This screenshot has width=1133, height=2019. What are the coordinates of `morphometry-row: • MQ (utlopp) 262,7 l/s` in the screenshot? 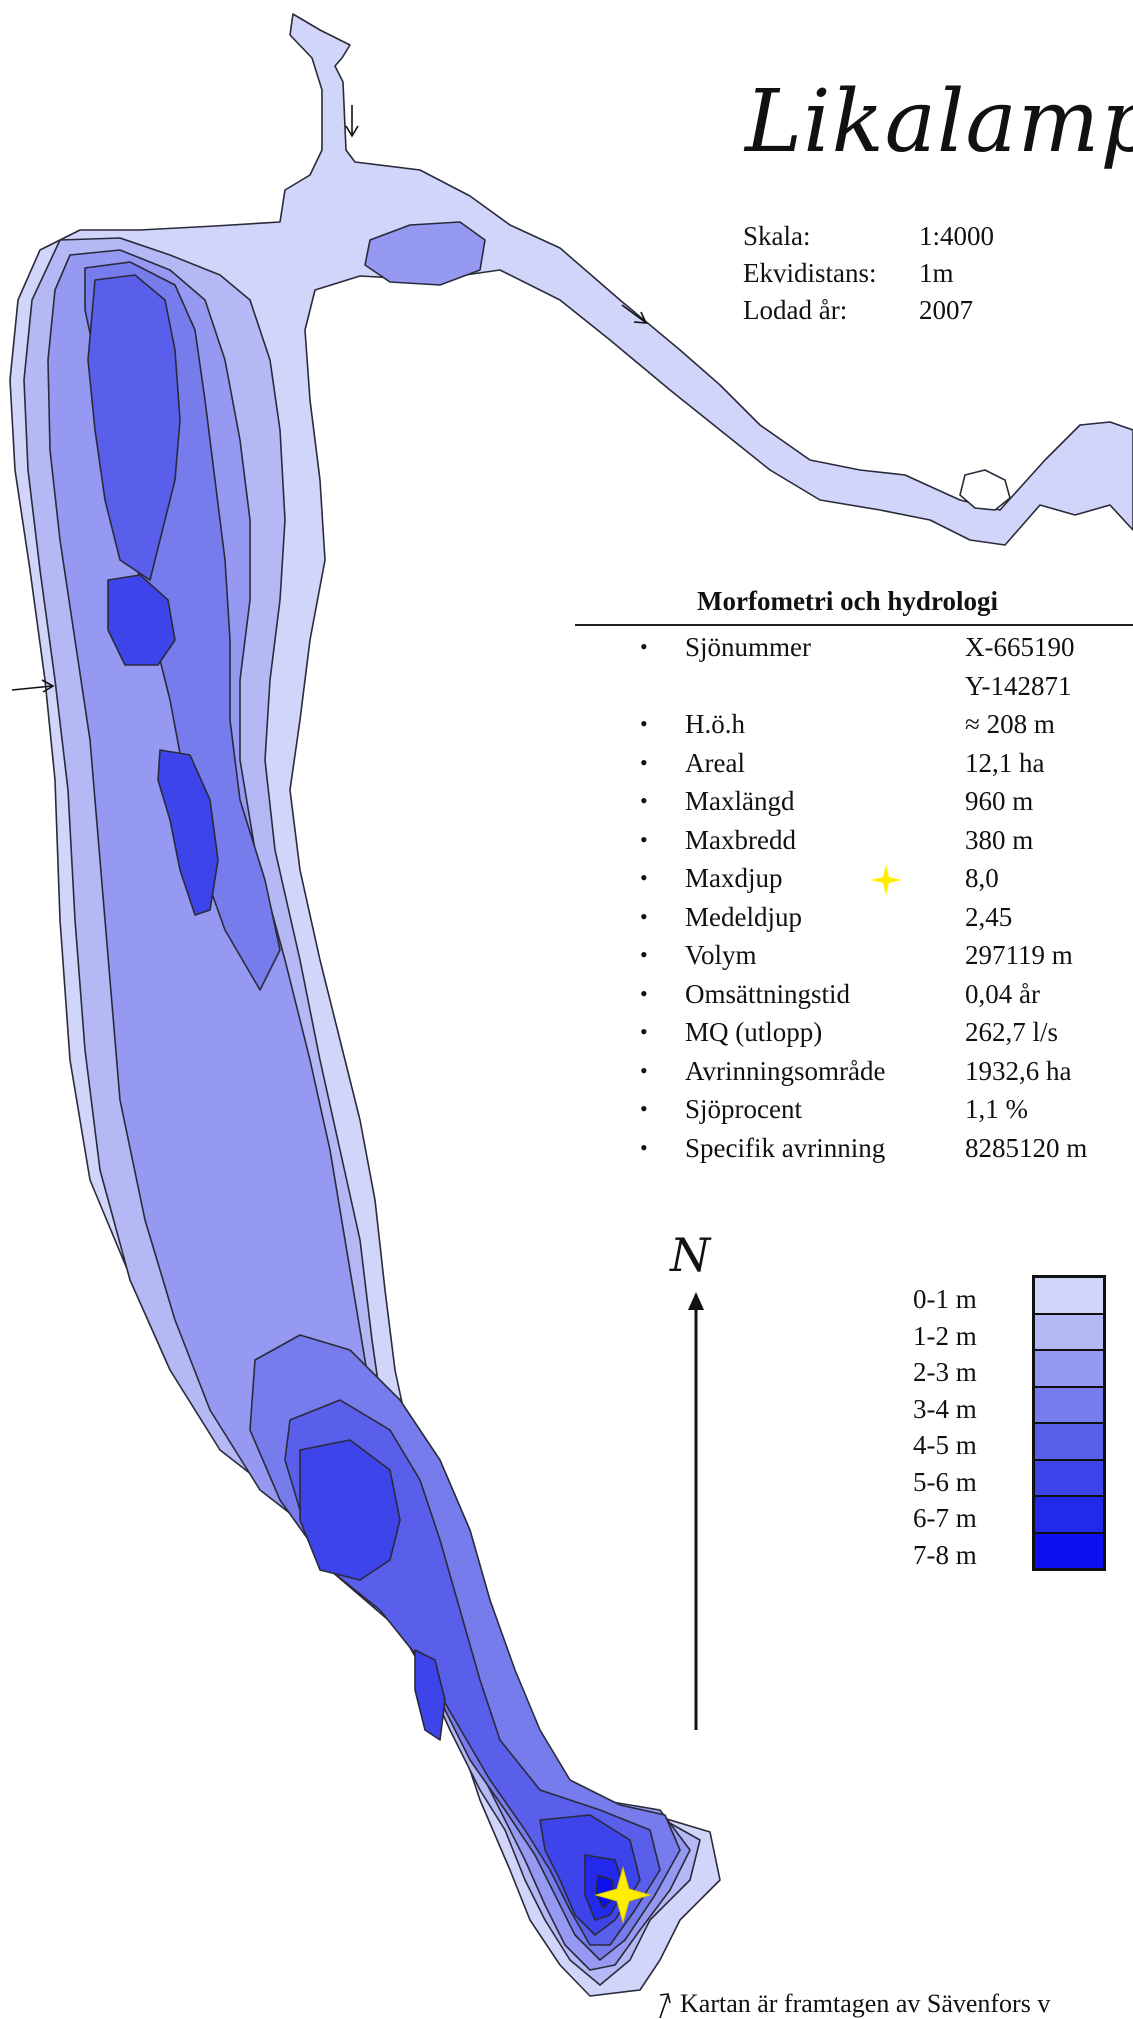 It's located at (886, 1032).